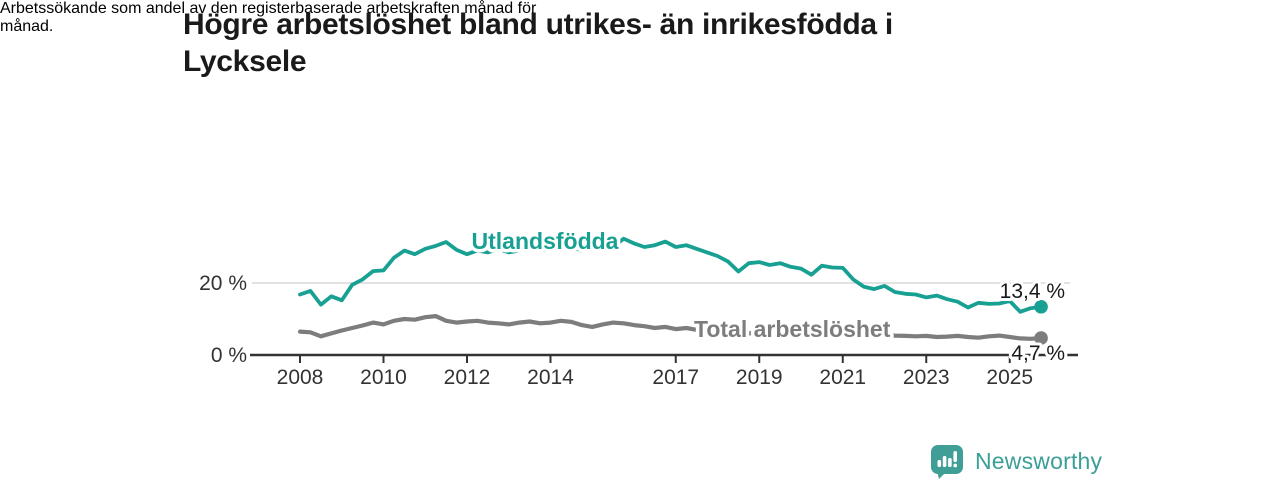 This screenshot has height=480, width=1280. I want to click on series-line-total, so click(670, 327).